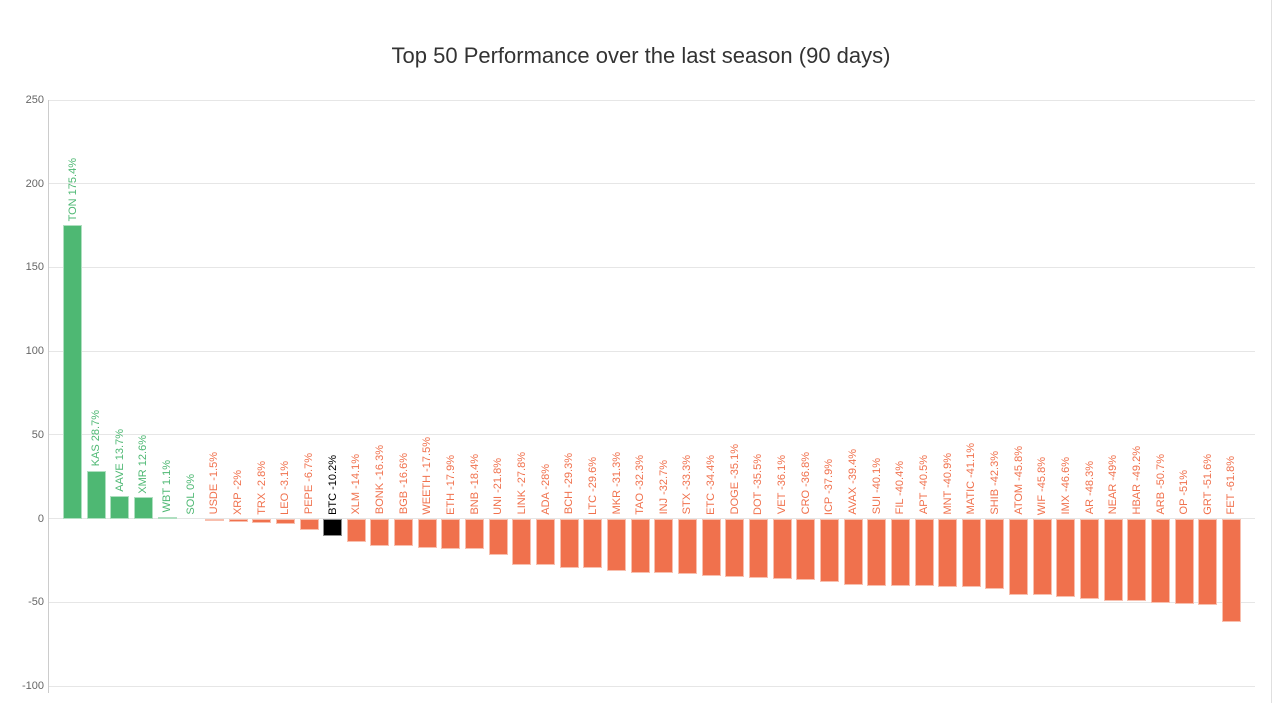 The width and height of the screenshot is (1282, 703). Describe the element at coordinates (758, 484) in the screenshot. I see `bar-label-dot: DOT -35.5%` at that location.